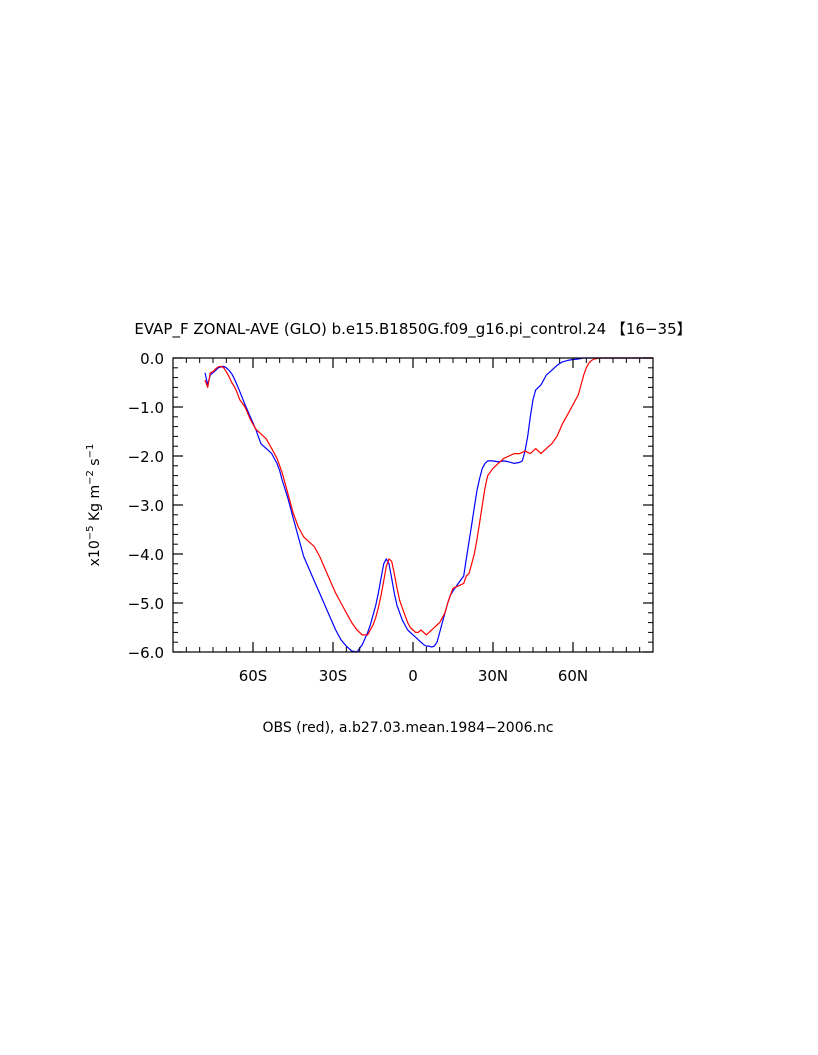 This screenshot has width=818, height=1055. What do you see at coordinates (253, 676) in the screenshot?
I see `x-tick-label: 60S` at bounding box center [253, 676].